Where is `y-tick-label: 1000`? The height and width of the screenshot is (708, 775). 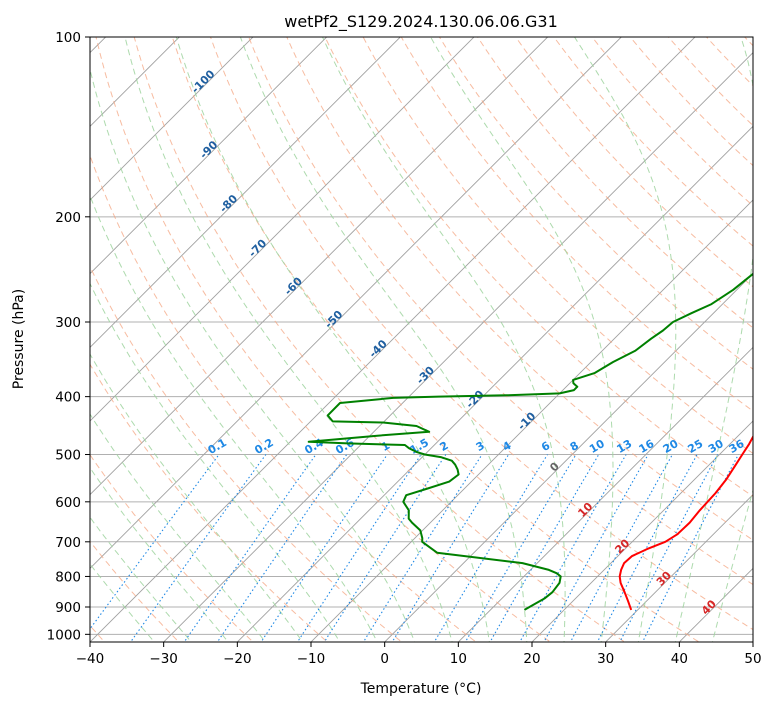
y-tick-label: 1000 is located at coordinates (64, 635).